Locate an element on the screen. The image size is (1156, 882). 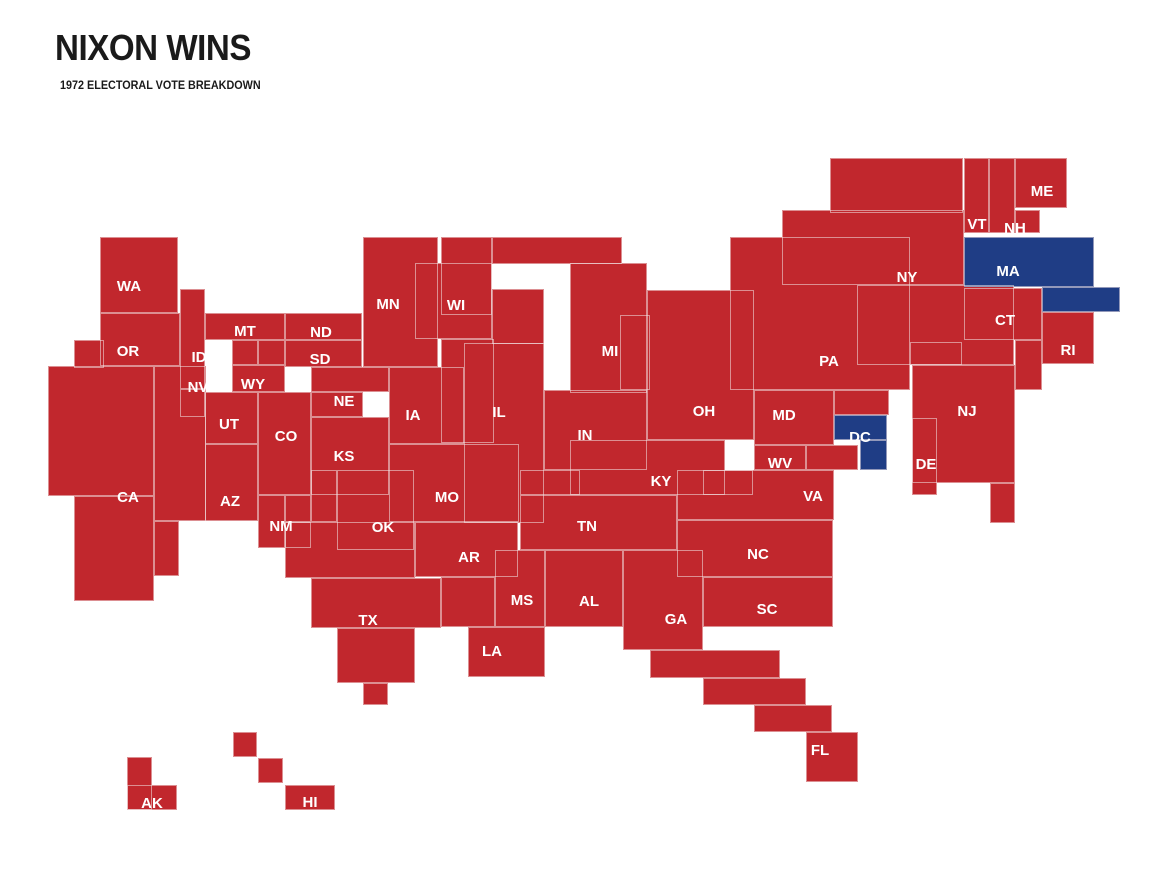
state-label-wa: WA is located at coordinates (129, 286).